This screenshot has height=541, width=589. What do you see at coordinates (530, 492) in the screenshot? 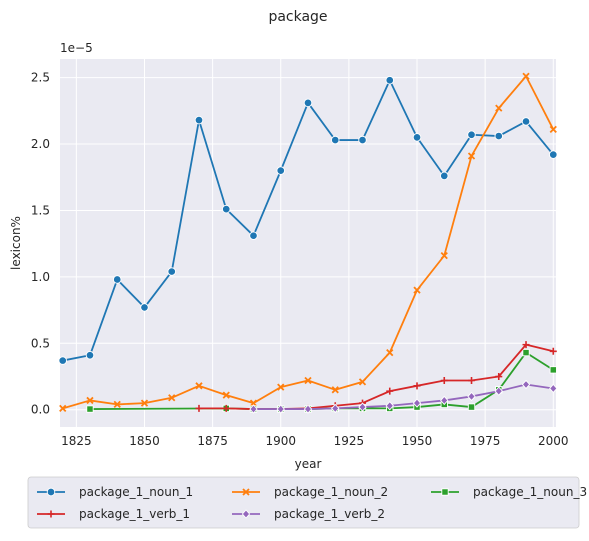
I see `legend-label: package_1_noun_3` at bounding box center [530, 492].